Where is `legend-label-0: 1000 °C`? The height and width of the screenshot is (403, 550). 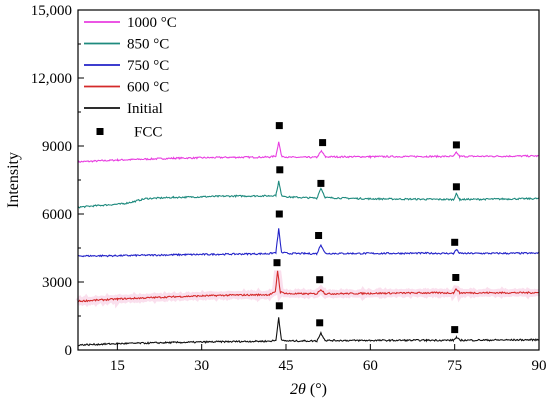
legend-label-0: 1000 °C is located at coordinates (152, 23).